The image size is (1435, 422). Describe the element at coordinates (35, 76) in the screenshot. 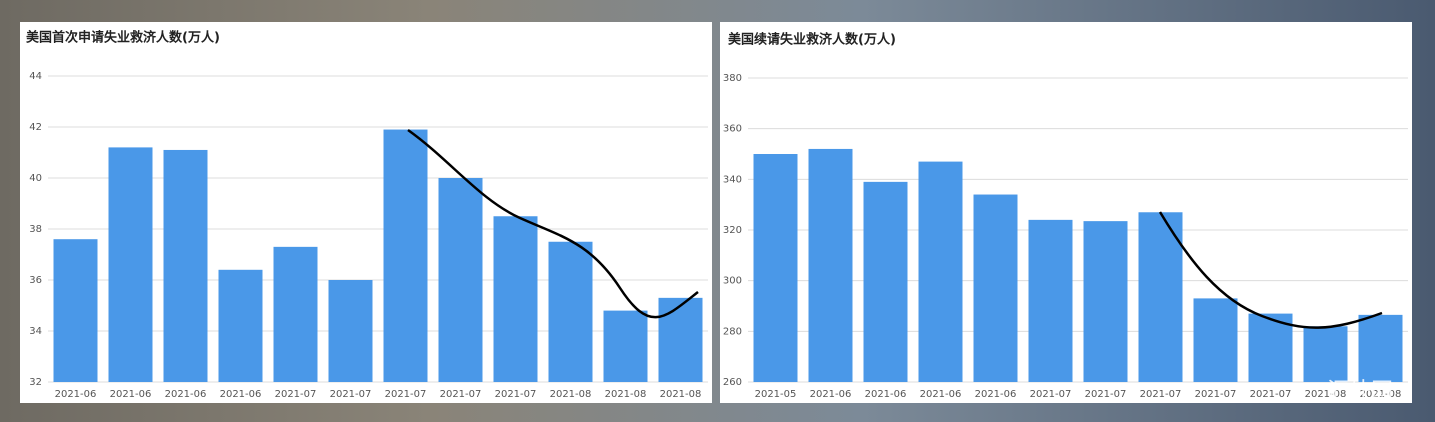

I see `y-tick-label: 44` at that location.